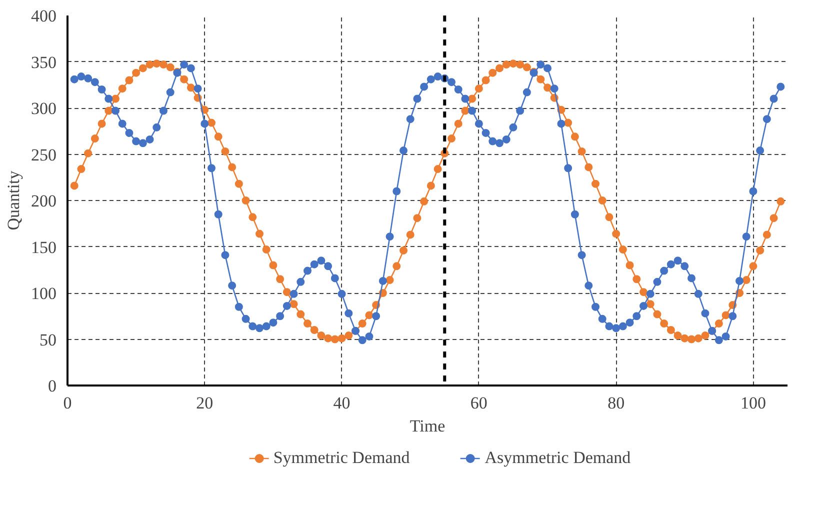  Describe the element at coordinates (43, 16) in the screenshot. I see `y-tick-label: 400` at that location.